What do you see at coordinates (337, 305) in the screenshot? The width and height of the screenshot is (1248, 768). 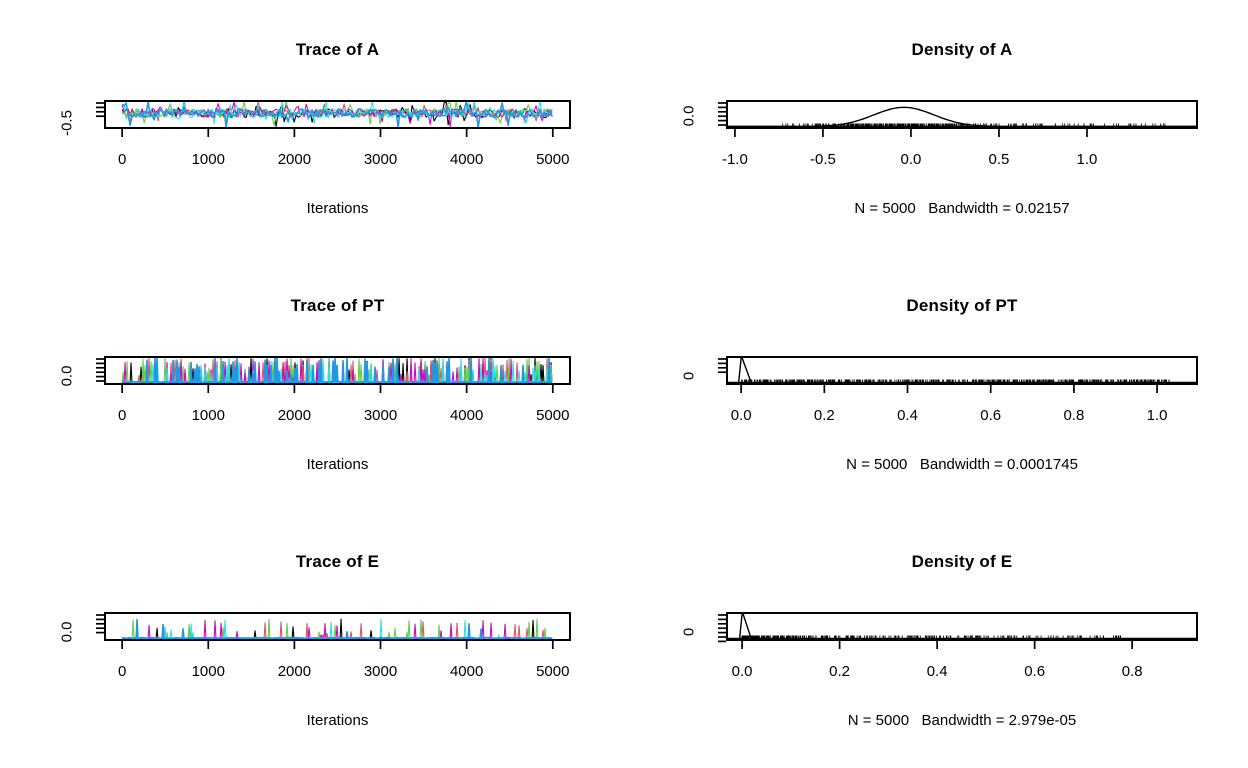 I see `panel-title: Trace of PT` at bounding box center [337, 305].